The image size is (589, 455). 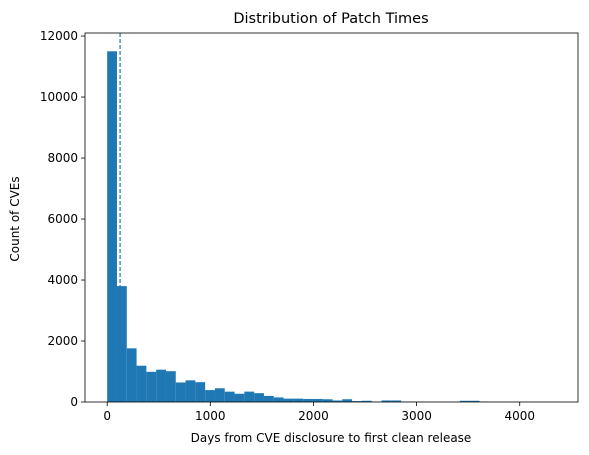 What do you see at coordinates (416, 416) in the screenshot?
I see `x-tick-label: 3000` at bounding box center [416, 416].